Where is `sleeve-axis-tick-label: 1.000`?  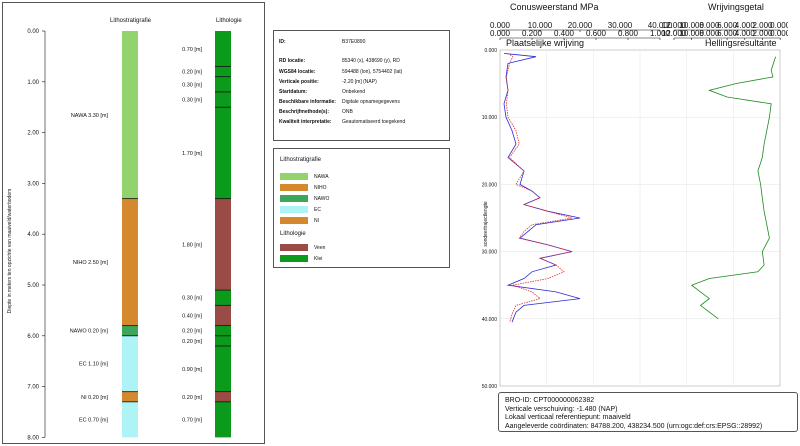
sleeve-axis-tick-label: 1.000 is located at coordinates (660, 33).